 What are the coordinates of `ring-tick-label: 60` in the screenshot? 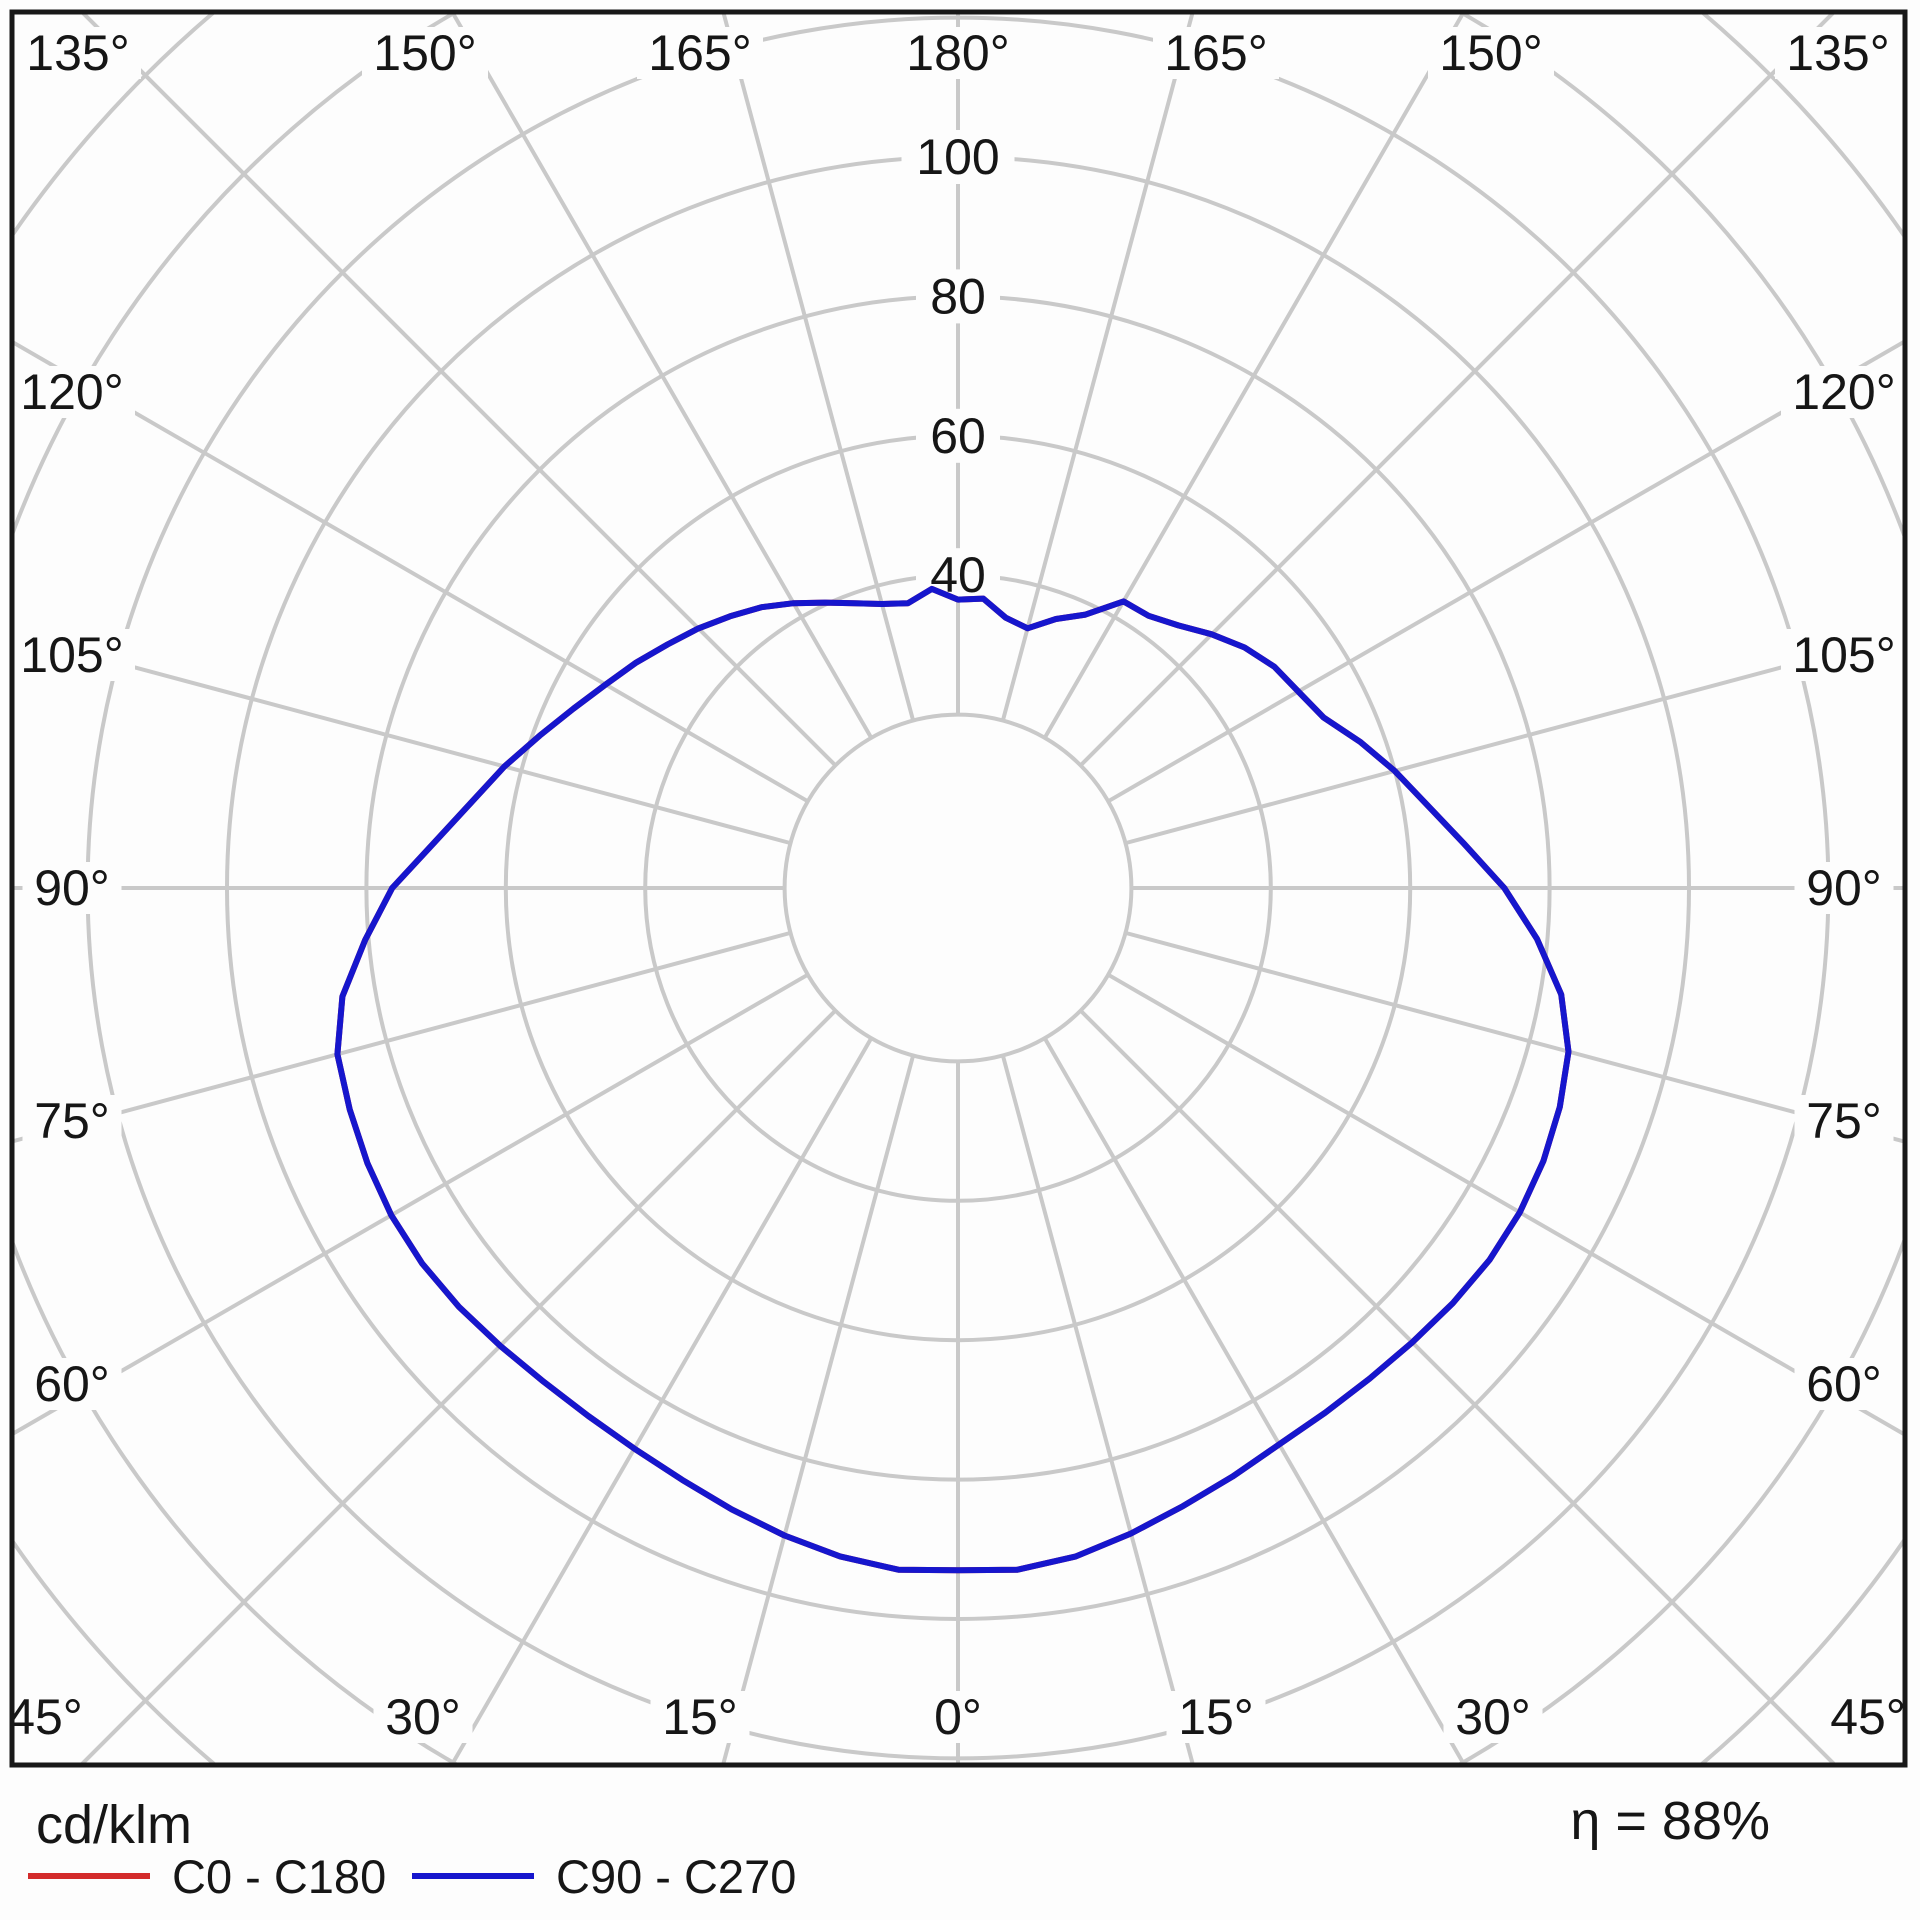 It's located at (958, 436).